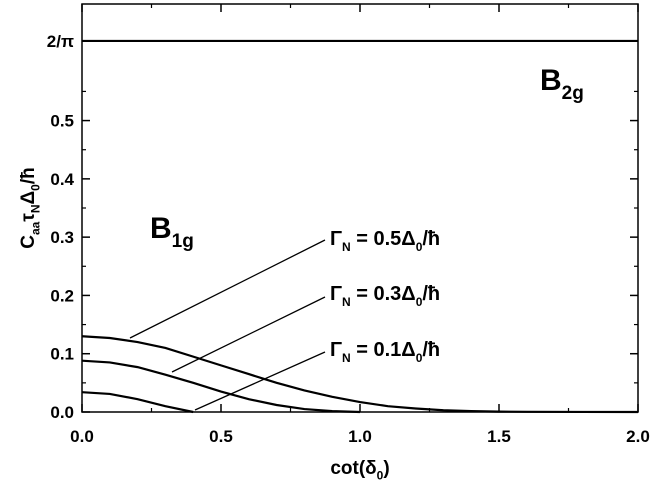 The height and width of the screenshot is (489, 654). I want to click on x-tick-label: 1.0, so click(360, 436).